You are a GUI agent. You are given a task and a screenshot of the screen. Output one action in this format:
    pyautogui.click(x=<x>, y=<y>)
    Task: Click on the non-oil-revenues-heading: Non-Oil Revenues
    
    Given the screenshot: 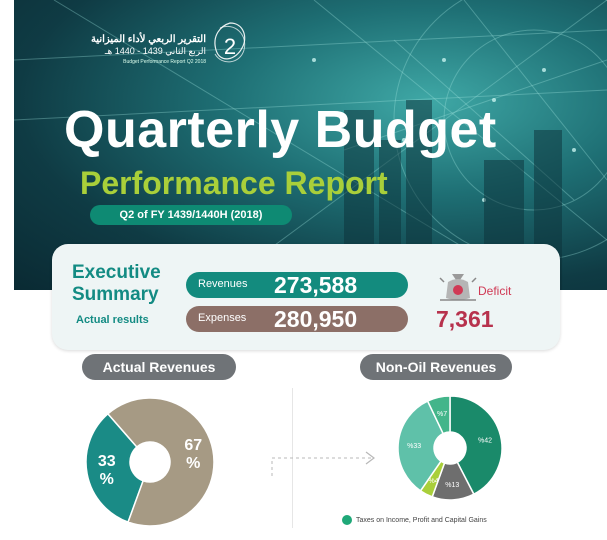 What is the action you would take?
    pyautogui.click(x=436, y=367)
    